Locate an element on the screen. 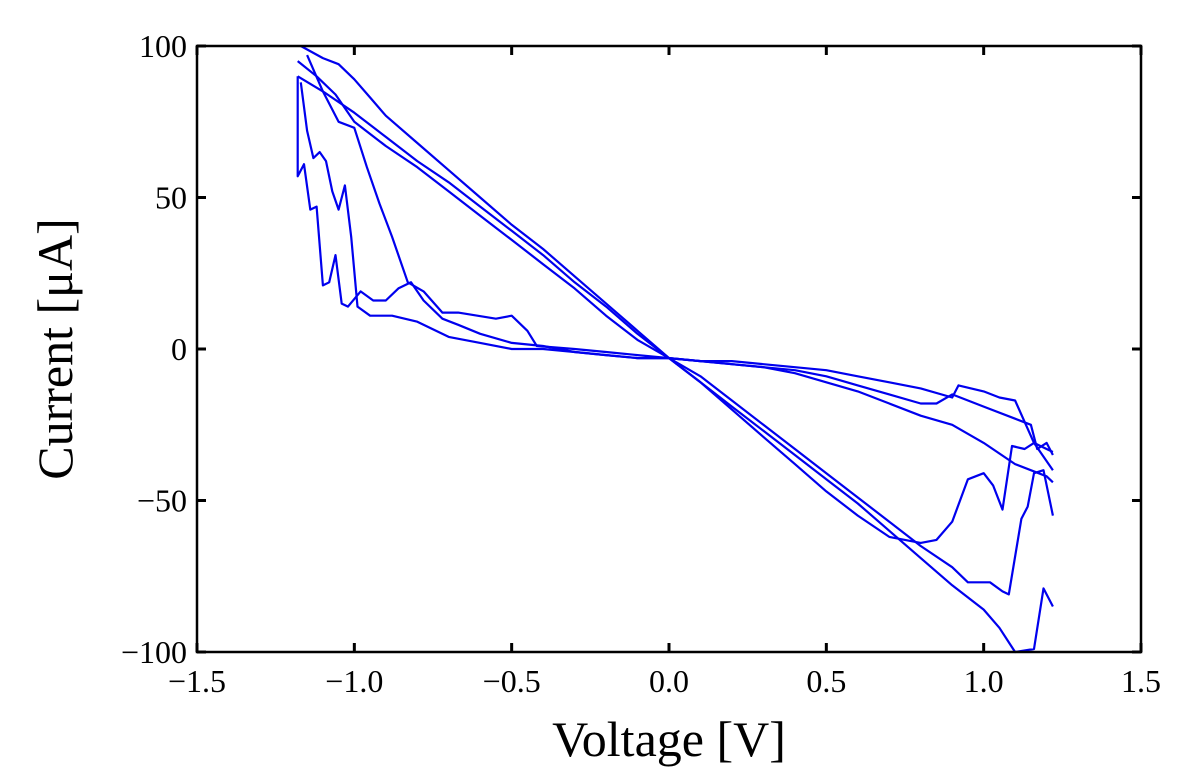  x-axis-label: Voltage [V] is located at coordinates (669, 739).